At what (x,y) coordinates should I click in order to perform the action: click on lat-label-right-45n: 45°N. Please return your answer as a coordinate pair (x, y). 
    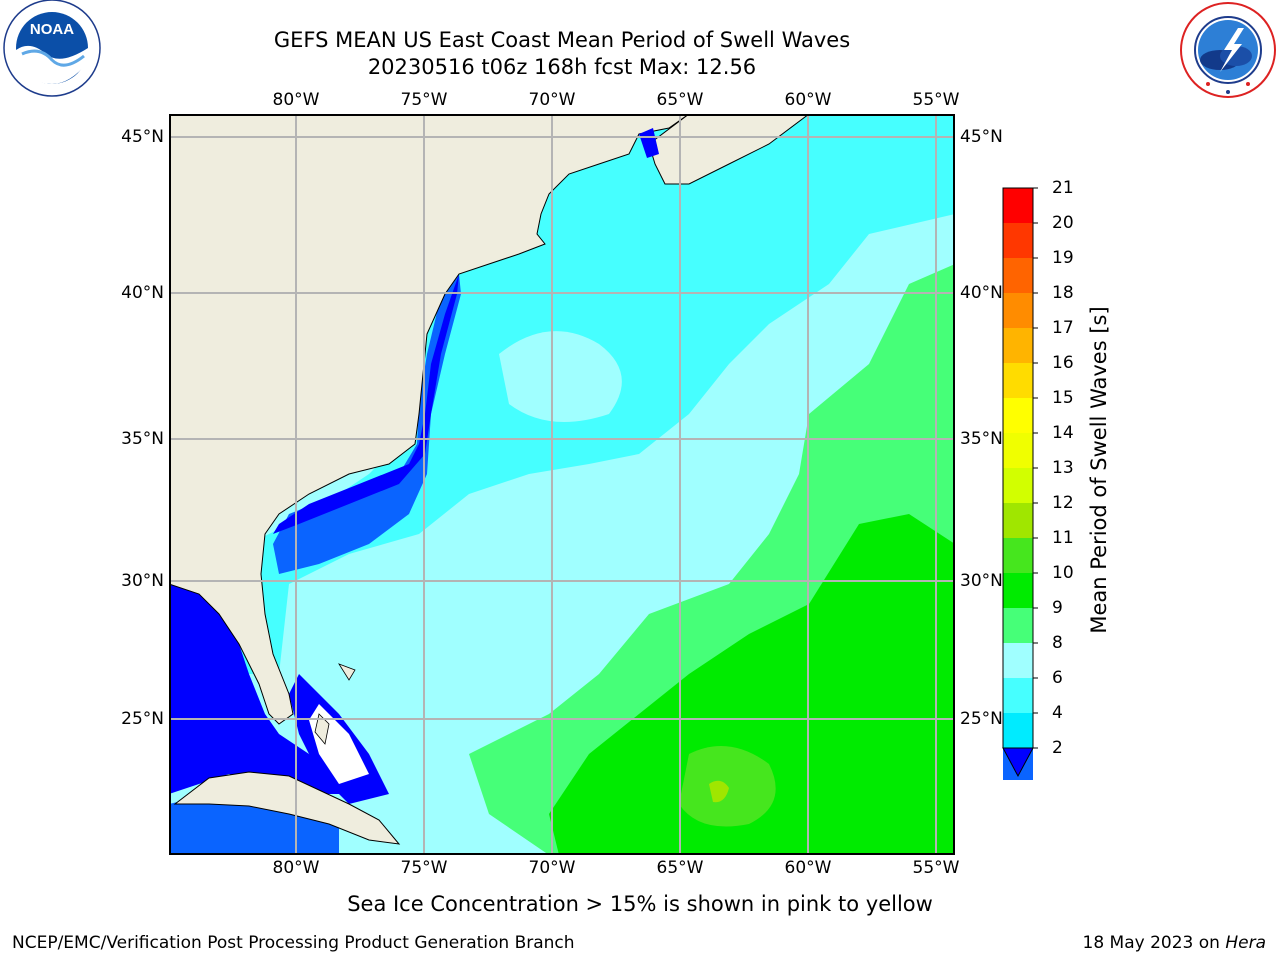
    Looking at the image, I should click on (981, 137).